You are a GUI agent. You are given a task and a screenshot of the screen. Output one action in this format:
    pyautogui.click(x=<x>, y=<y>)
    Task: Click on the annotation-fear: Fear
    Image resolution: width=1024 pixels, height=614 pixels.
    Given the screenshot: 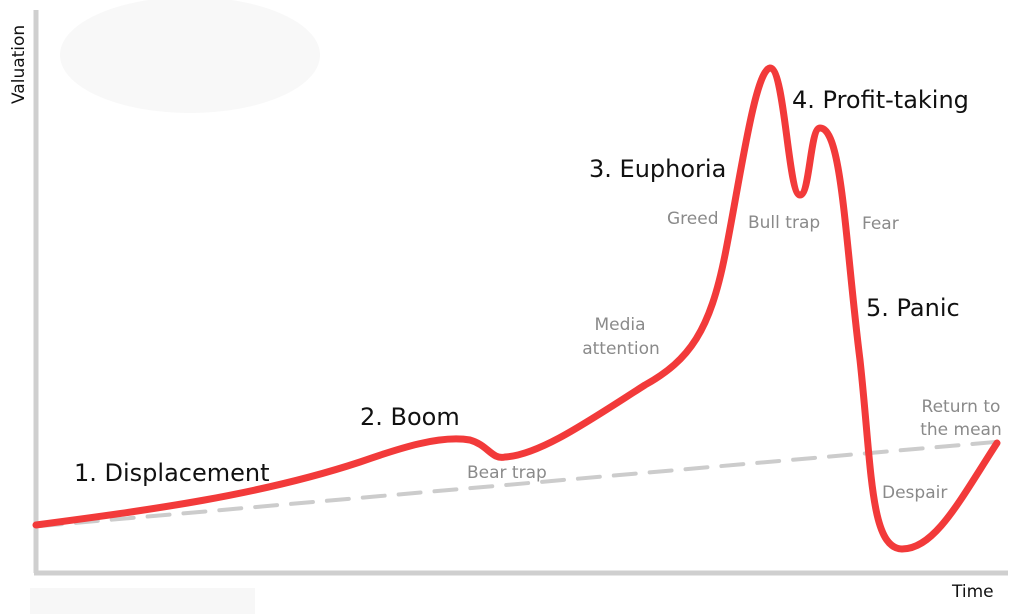 What is the action you would take?
    pyautogui.click(x=880, y=224)
    